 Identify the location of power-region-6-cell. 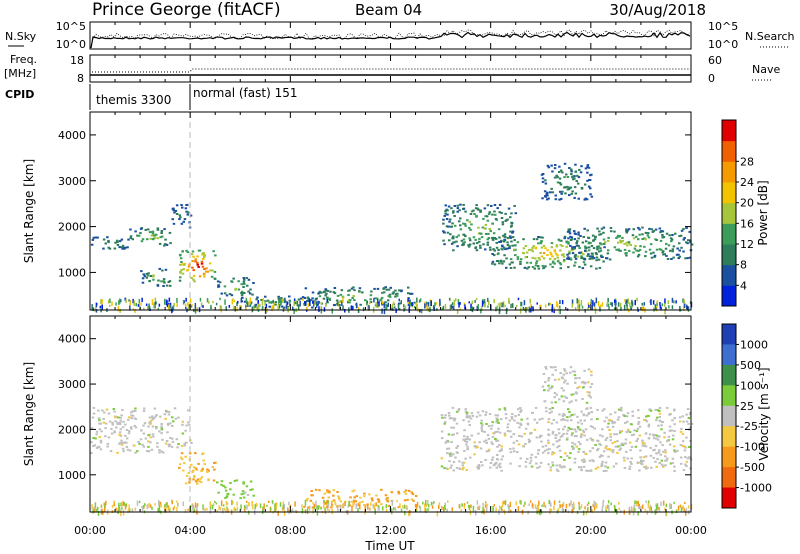
(282, 306).